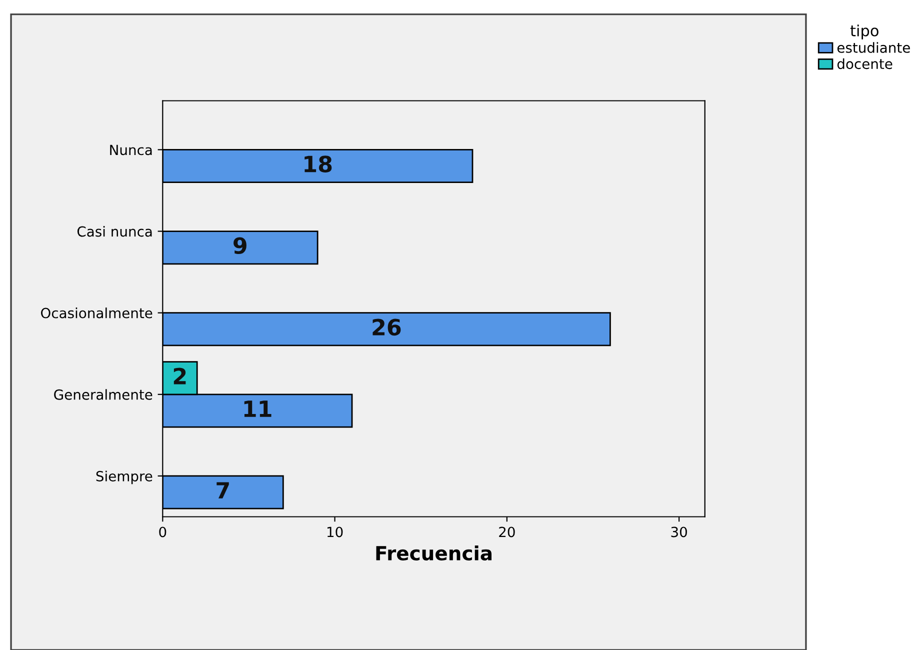 This screenshot has height=650, width=919. What do you see at coordinates (386, 327) in the screenshot?
I see `data-label: 26` at bounding box center [386, 327].